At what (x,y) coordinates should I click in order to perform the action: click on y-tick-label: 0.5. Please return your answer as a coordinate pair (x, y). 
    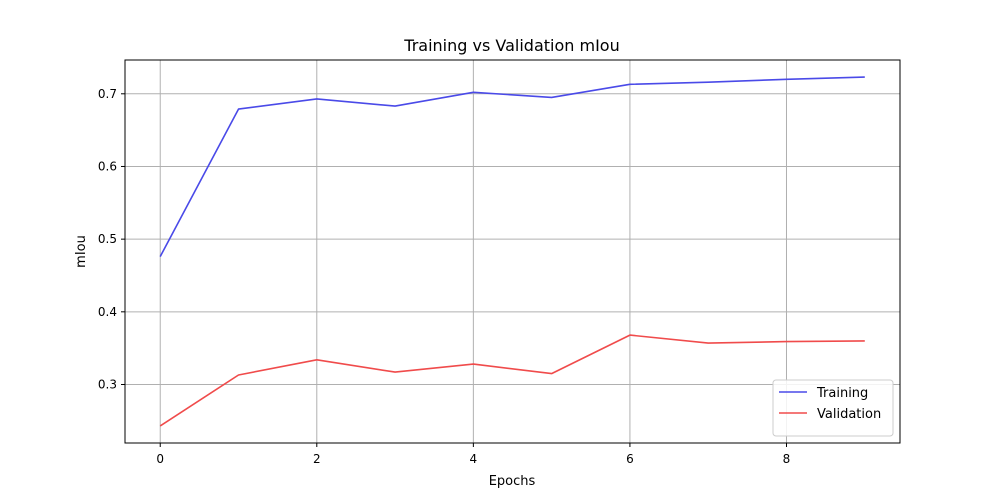
    Looking at the image, I should click on (107, 239).